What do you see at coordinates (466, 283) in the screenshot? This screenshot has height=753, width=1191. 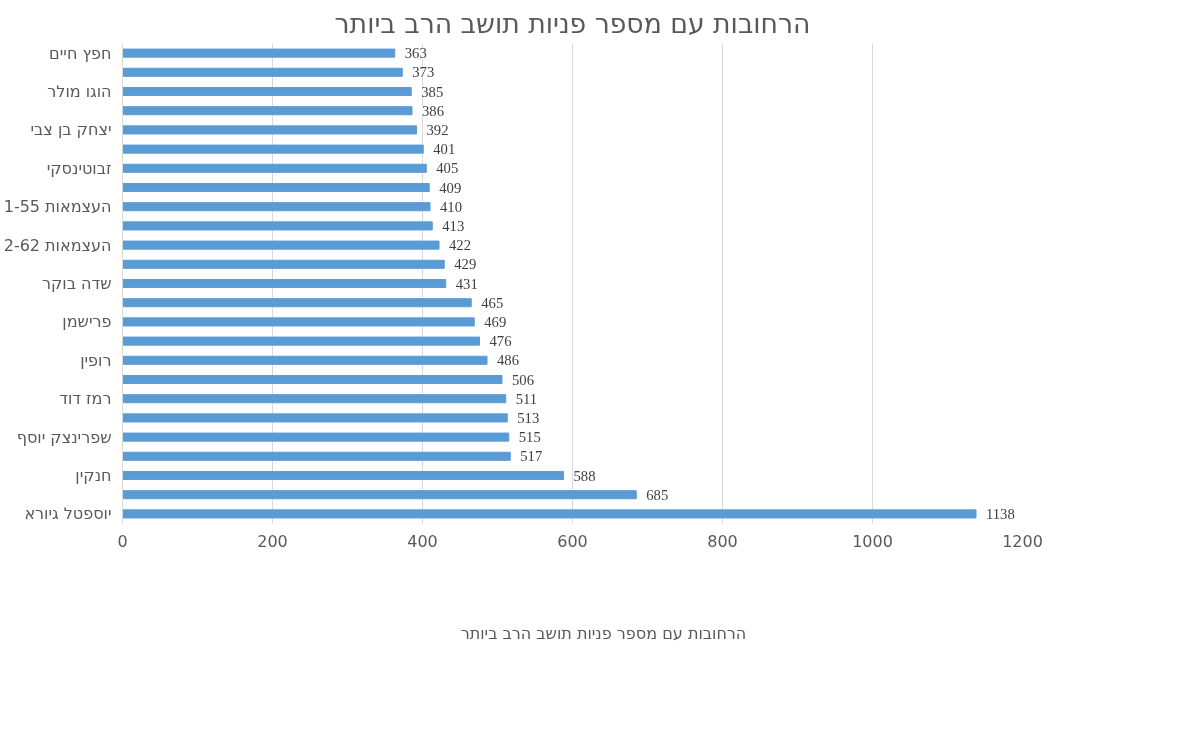 I see `data-label: 431` at bounding box center [466, 283].